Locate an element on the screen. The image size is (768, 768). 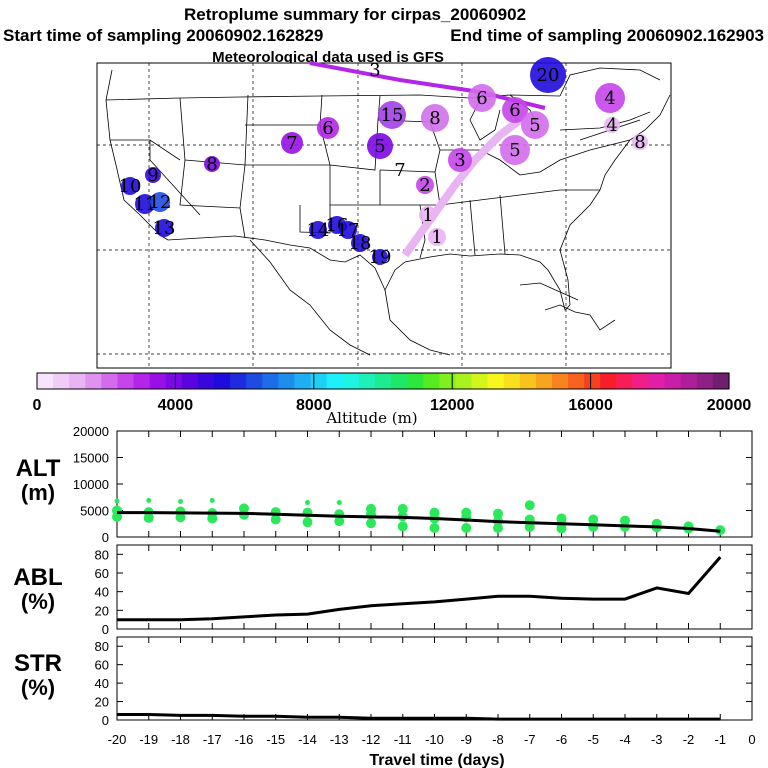
y-tick-label: 20 is located at coordinates (102, 702).